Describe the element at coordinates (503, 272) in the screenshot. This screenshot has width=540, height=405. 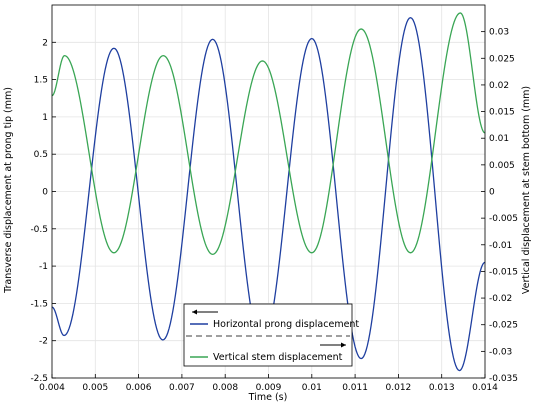
I see `y-right-tick-label: -0.015` at that location.